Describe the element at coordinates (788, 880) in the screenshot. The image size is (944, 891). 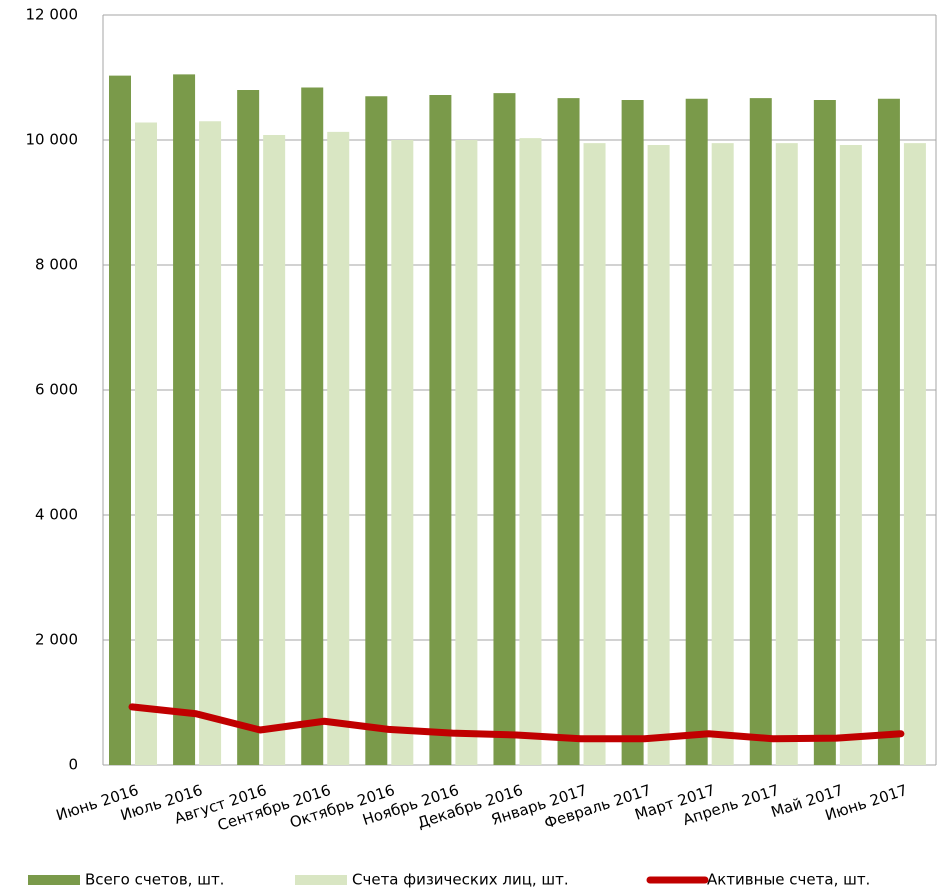
I see `legend-label: Активные счета, шт.` at that location.